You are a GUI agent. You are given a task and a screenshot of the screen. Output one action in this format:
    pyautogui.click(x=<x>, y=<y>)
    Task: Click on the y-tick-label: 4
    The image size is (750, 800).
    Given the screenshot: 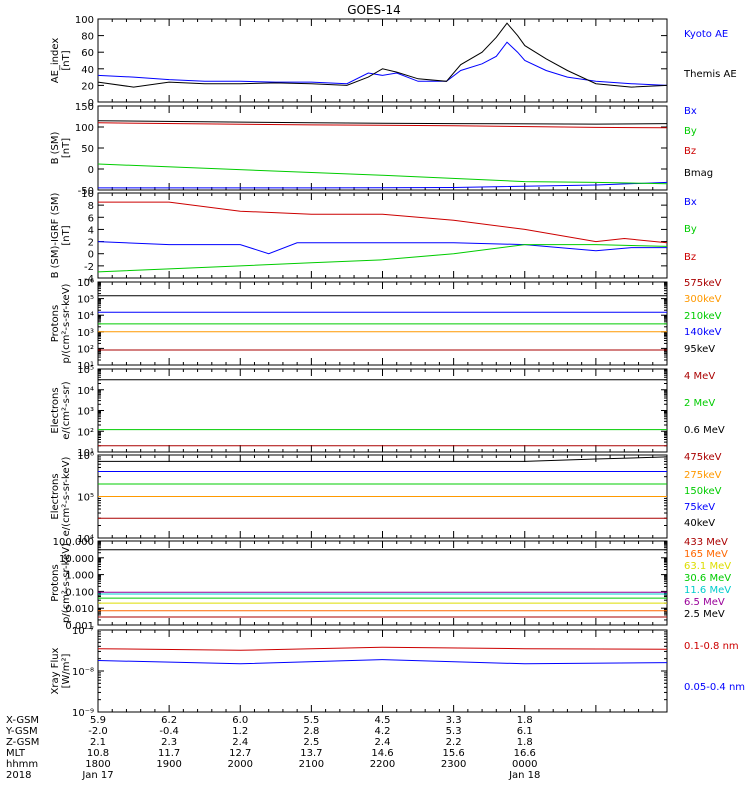 What is the action you would take?
    pyautogui.click(x=91, y=230)
    